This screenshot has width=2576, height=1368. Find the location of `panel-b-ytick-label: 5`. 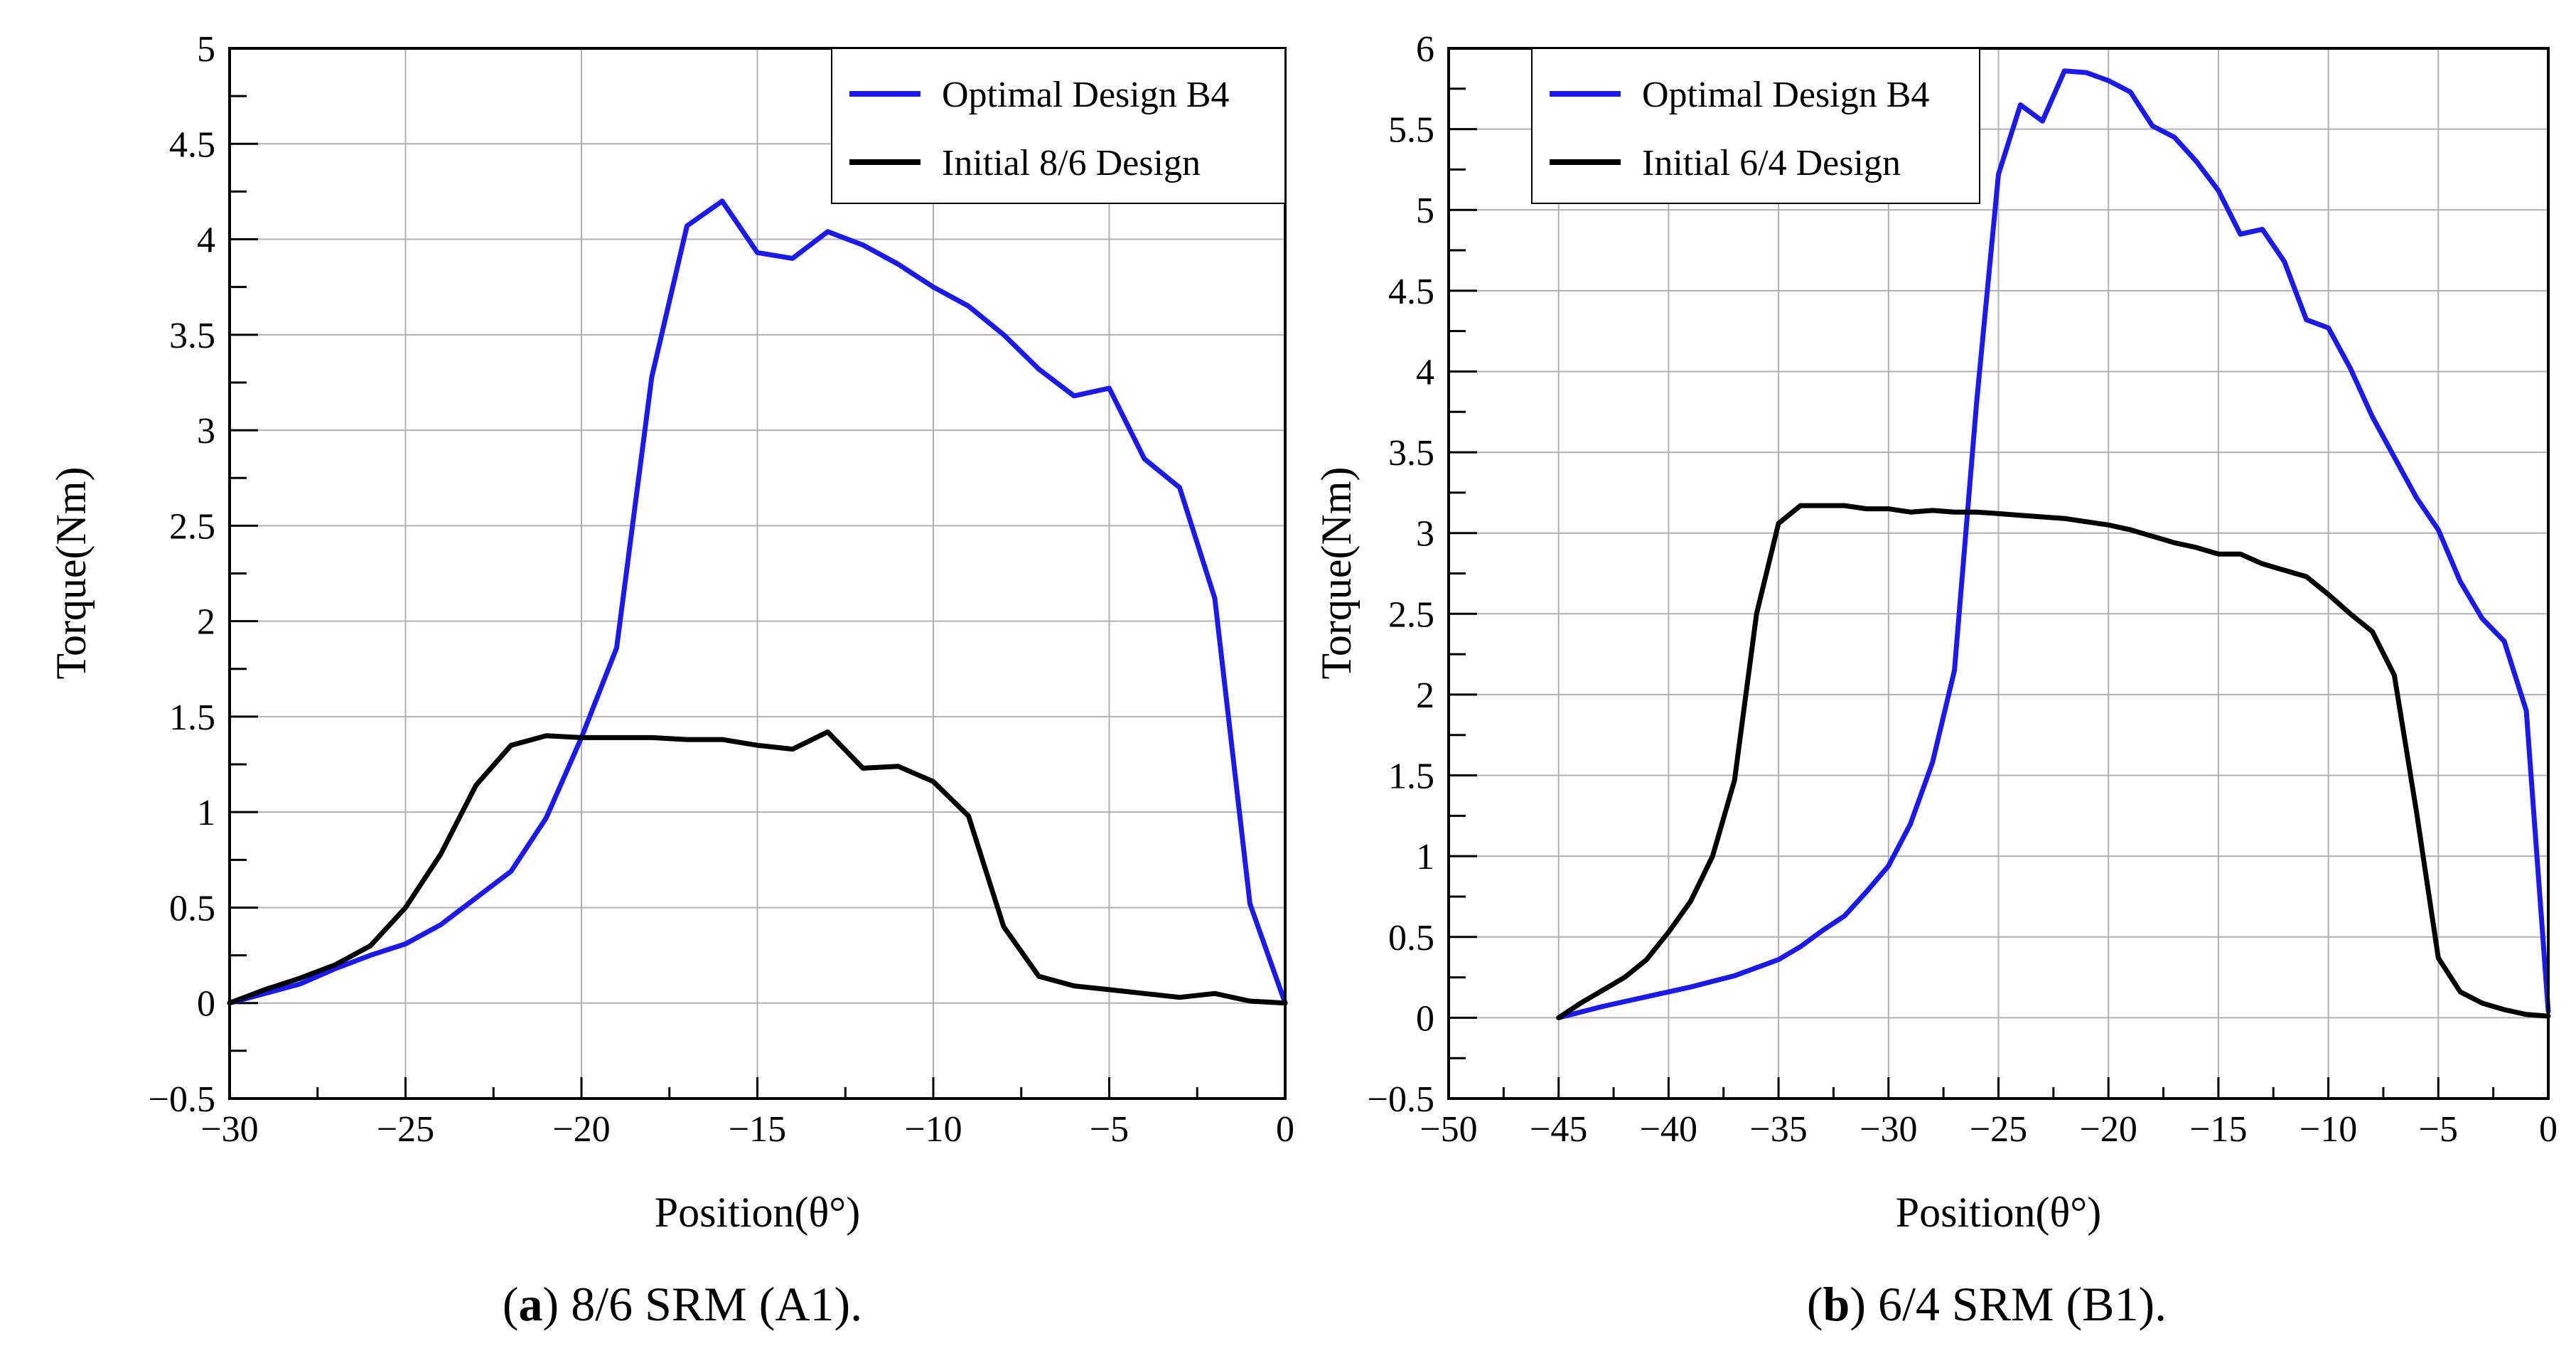

panel-b-ytick-label: 5 is located at coordinates (1425, 211).